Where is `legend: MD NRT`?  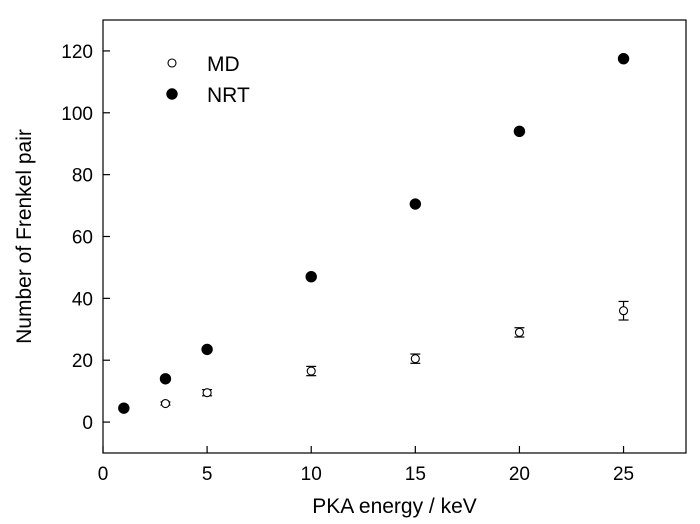
legend: MD NRT is located at coordinates (208, 80).